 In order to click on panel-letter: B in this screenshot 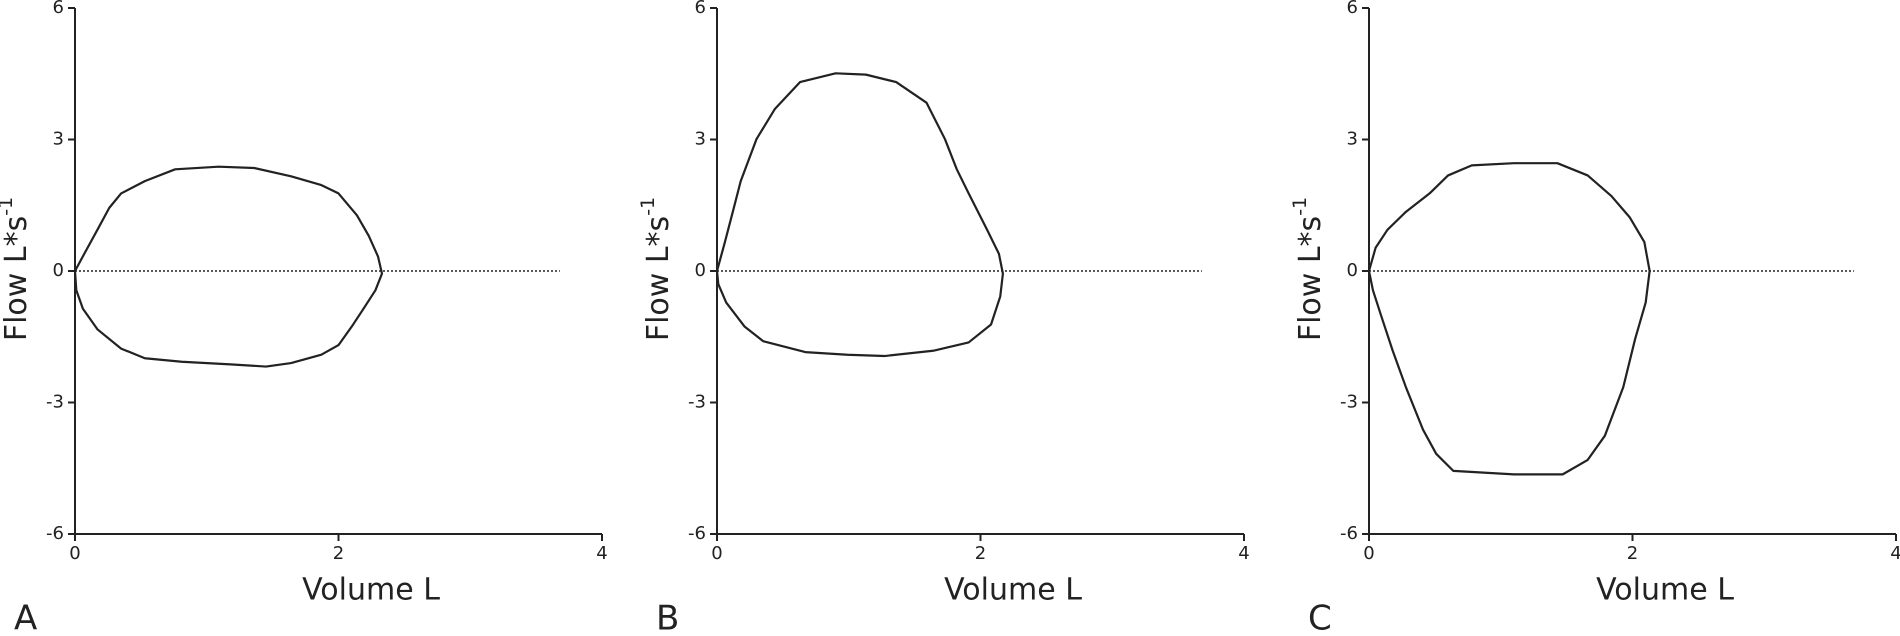, I will do `click(667, 617)`.